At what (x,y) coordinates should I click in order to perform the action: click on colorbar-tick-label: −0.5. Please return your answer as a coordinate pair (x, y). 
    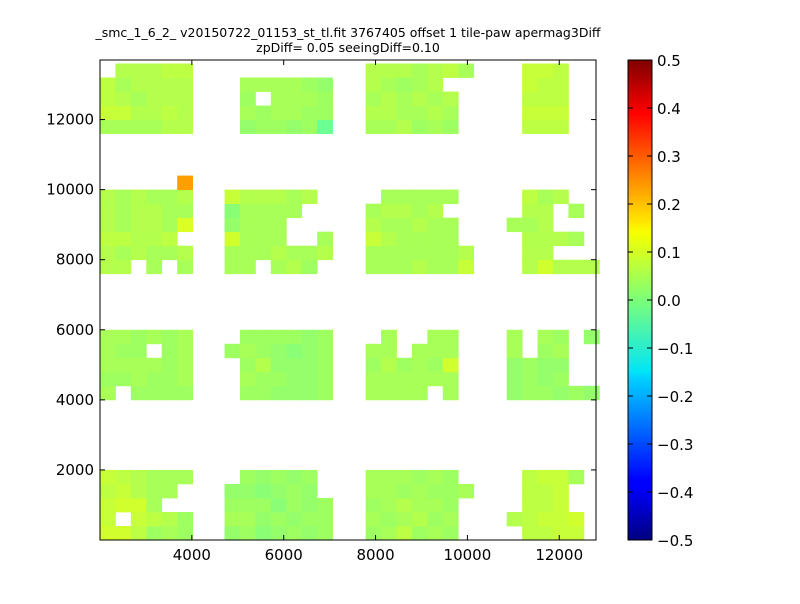
    Looking at the image, I should click on (675, 541).